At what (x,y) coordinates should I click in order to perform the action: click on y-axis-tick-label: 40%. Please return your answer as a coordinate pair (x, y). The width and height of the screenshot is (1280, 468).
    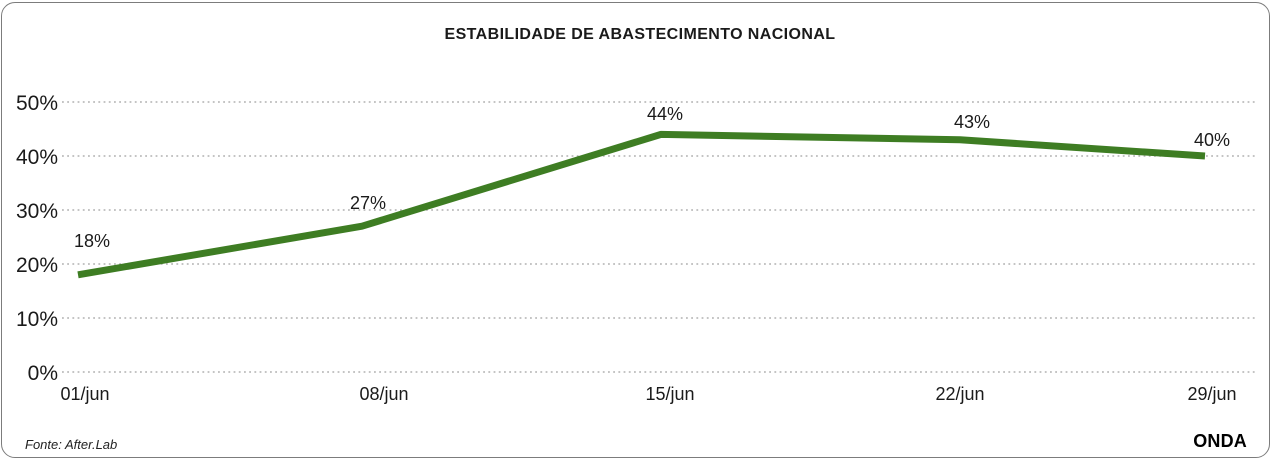
    Looking at the image, I should click on (37, 157).